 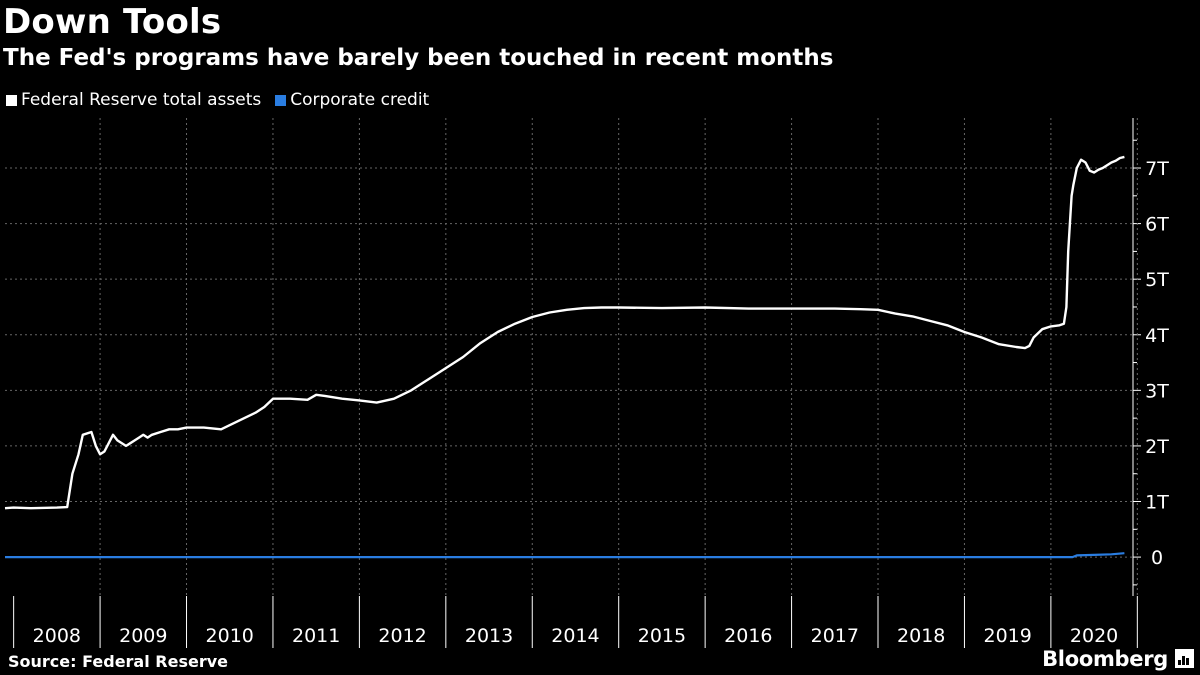 I want to click on y-tick-label: 7T, so click(x=1157, y=169).